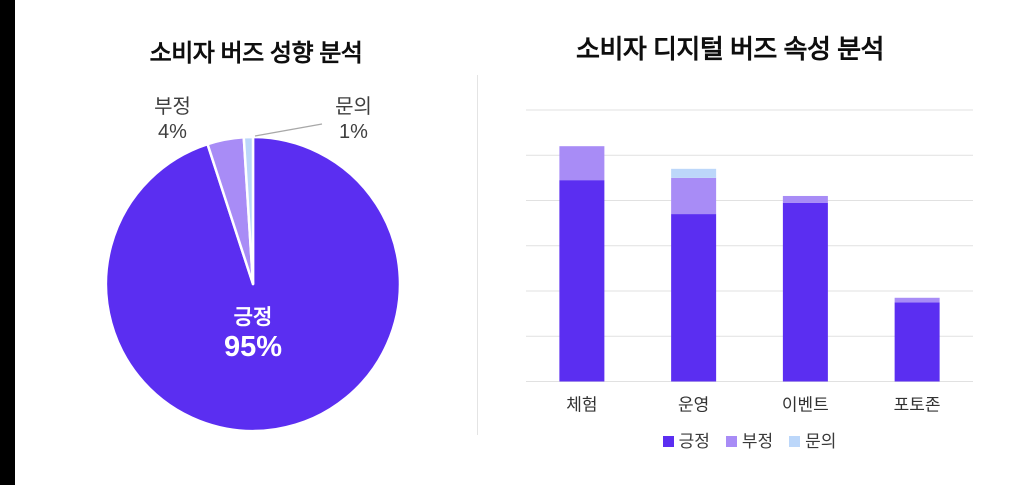 The height and width of the screenshot is (493, 1024). I want to click on legend-item-negative: 부정, so click(749, 441).